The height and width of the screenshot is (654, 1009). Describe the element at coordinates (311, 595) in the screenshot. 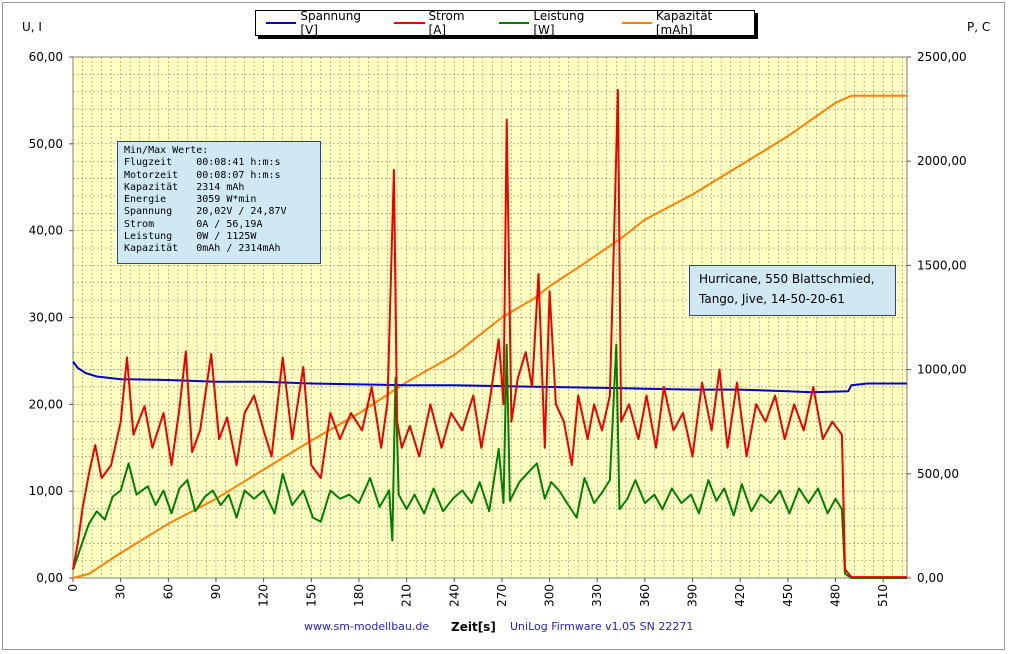

I see `x-tick-label: 150` at that location.